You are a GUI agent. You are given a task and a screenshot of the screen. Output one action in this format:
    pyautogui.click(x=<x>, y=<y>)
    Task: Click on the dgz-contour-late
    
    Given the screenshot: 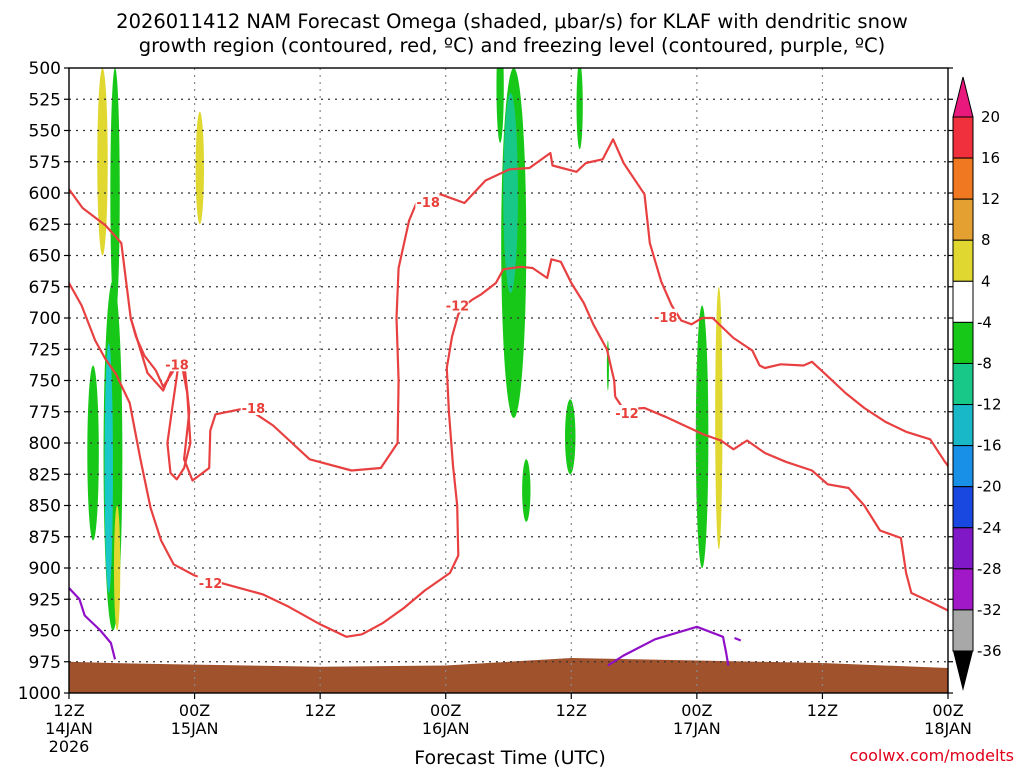 What is the action you would take?
    pyautogui.click(x=781, y=504)
    